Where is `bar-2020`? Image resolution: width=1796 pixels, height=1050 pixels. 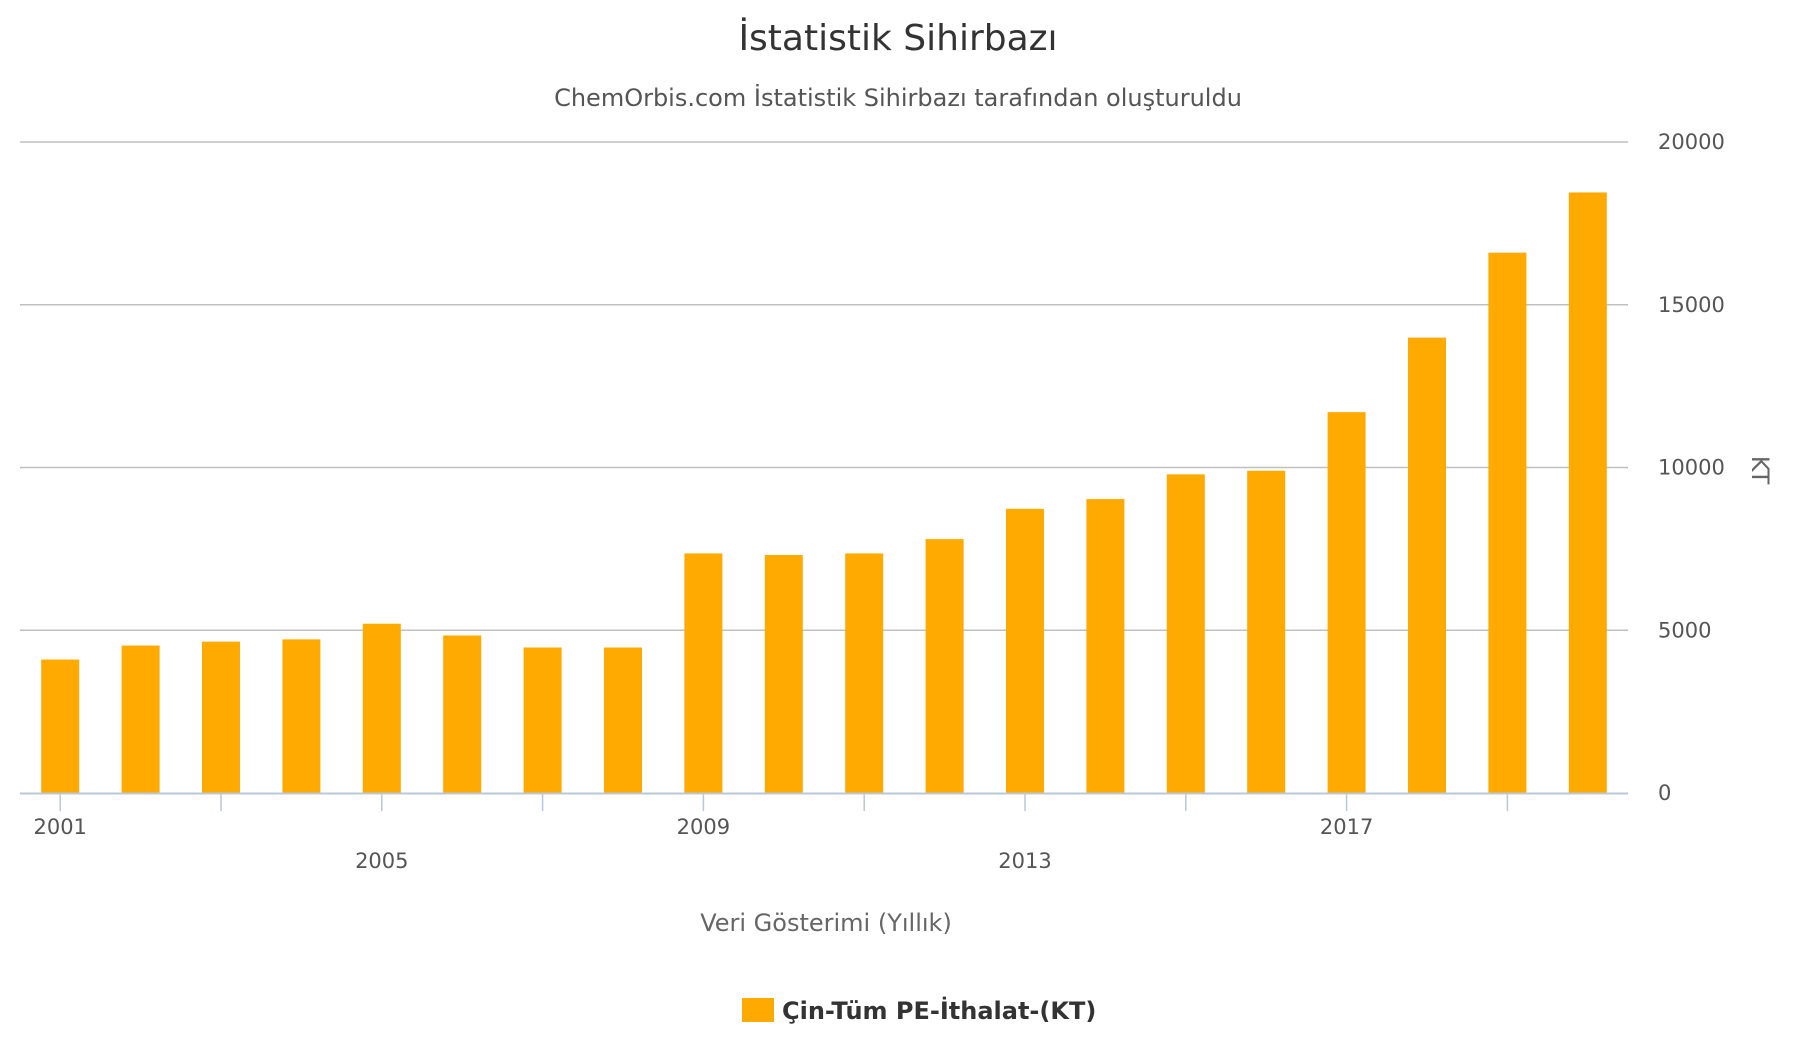 bar-2020 is located at coordinates (1587, 492).